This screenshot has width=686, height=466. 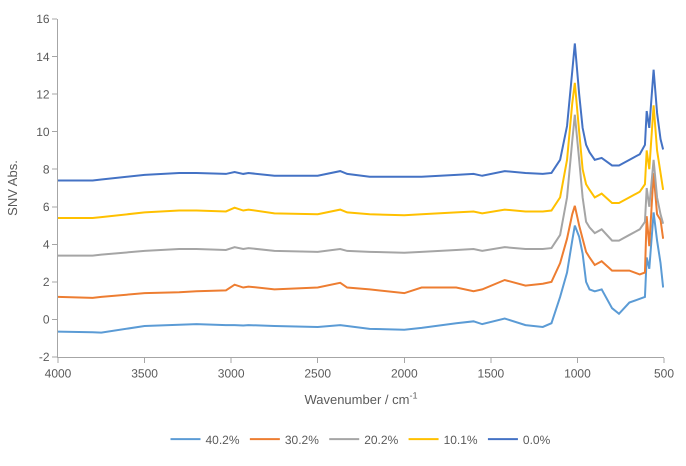 I want to click on y-tick-label: 0, so click(x=46, y=319).